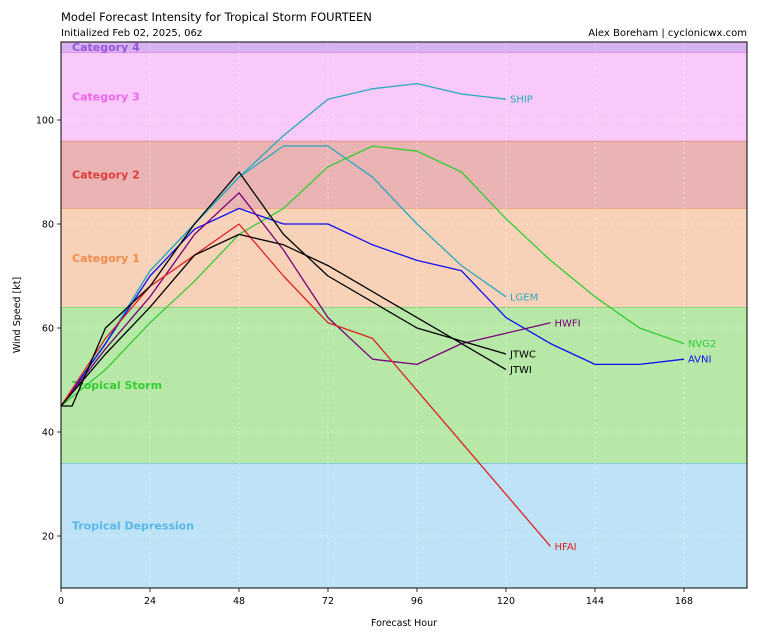 The width and height of the screenshot is (759, 640). Describe the element at coordinates (684, 601) in the screenshot. I see `x-tick-label-168: 168` at that location.